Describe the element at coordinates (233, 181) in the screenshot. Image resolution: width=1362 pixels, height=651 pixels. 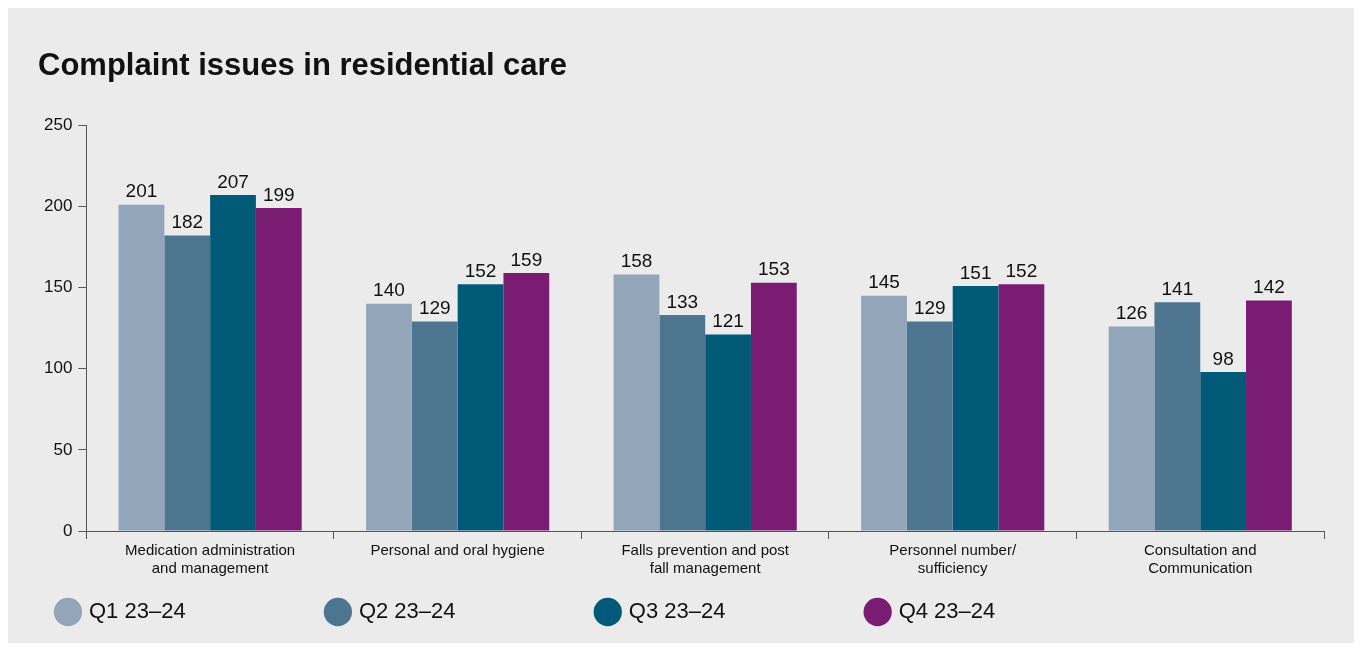
I see `data-label: 207` at that location.